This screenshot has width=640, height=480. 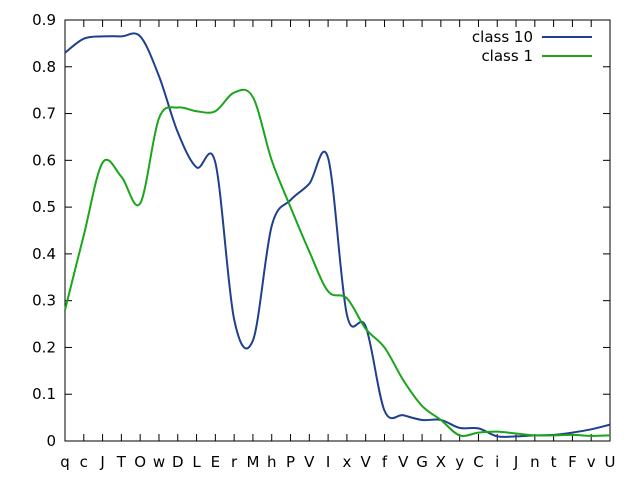 I want to click on x-tick-label: F, so click(x=572, y=462).